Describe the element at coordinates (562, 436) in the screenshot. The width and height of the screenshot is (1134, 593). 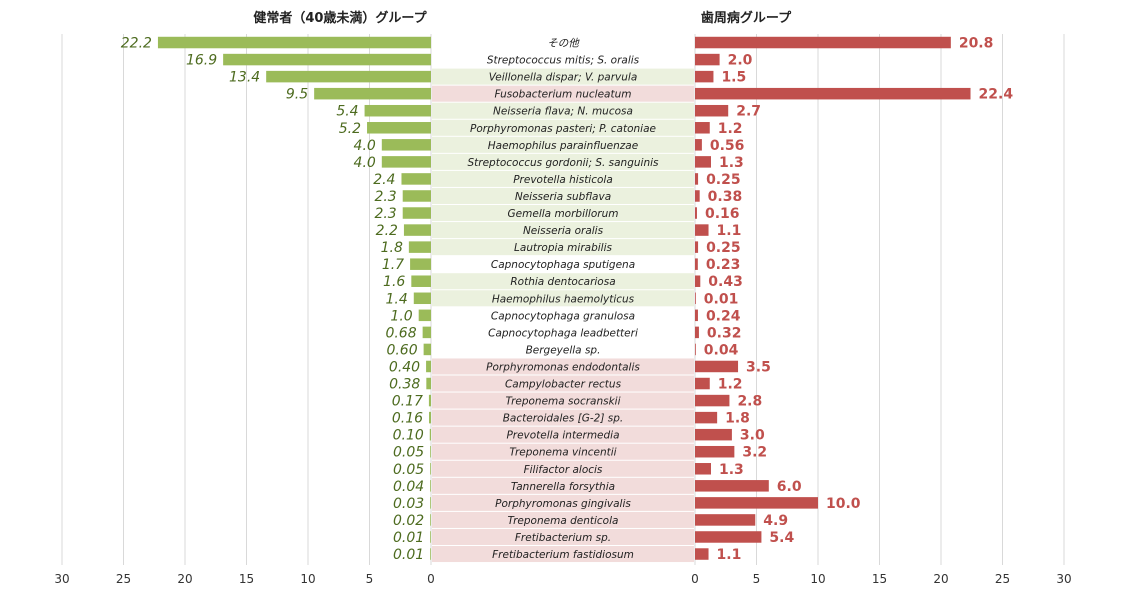
I see `category-label: Prevotella intermedia` at that location.